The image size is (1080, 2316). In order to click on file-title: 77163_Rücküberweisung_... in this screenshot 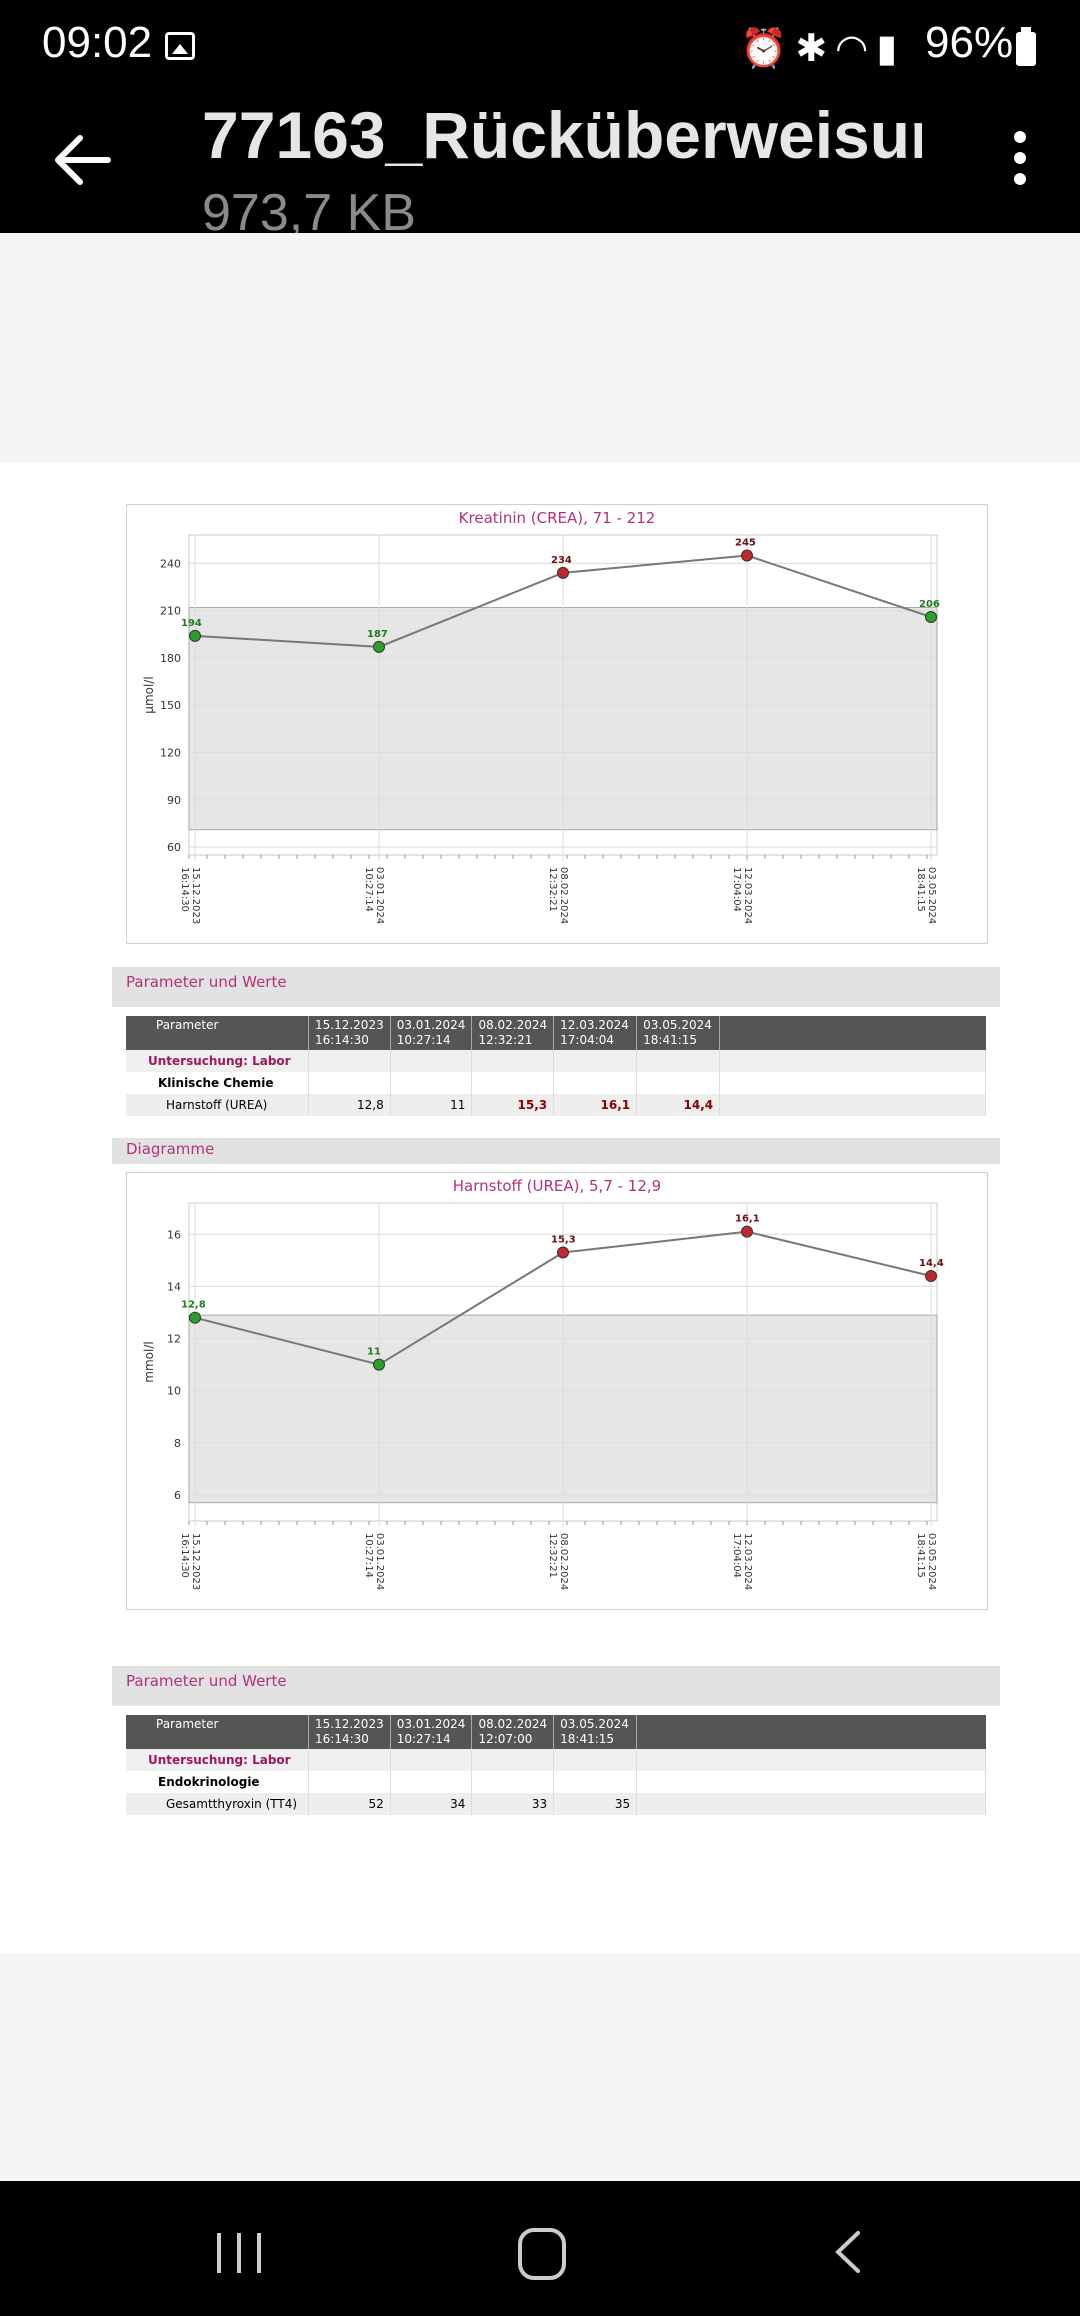, I will do `click(562, 135)`.